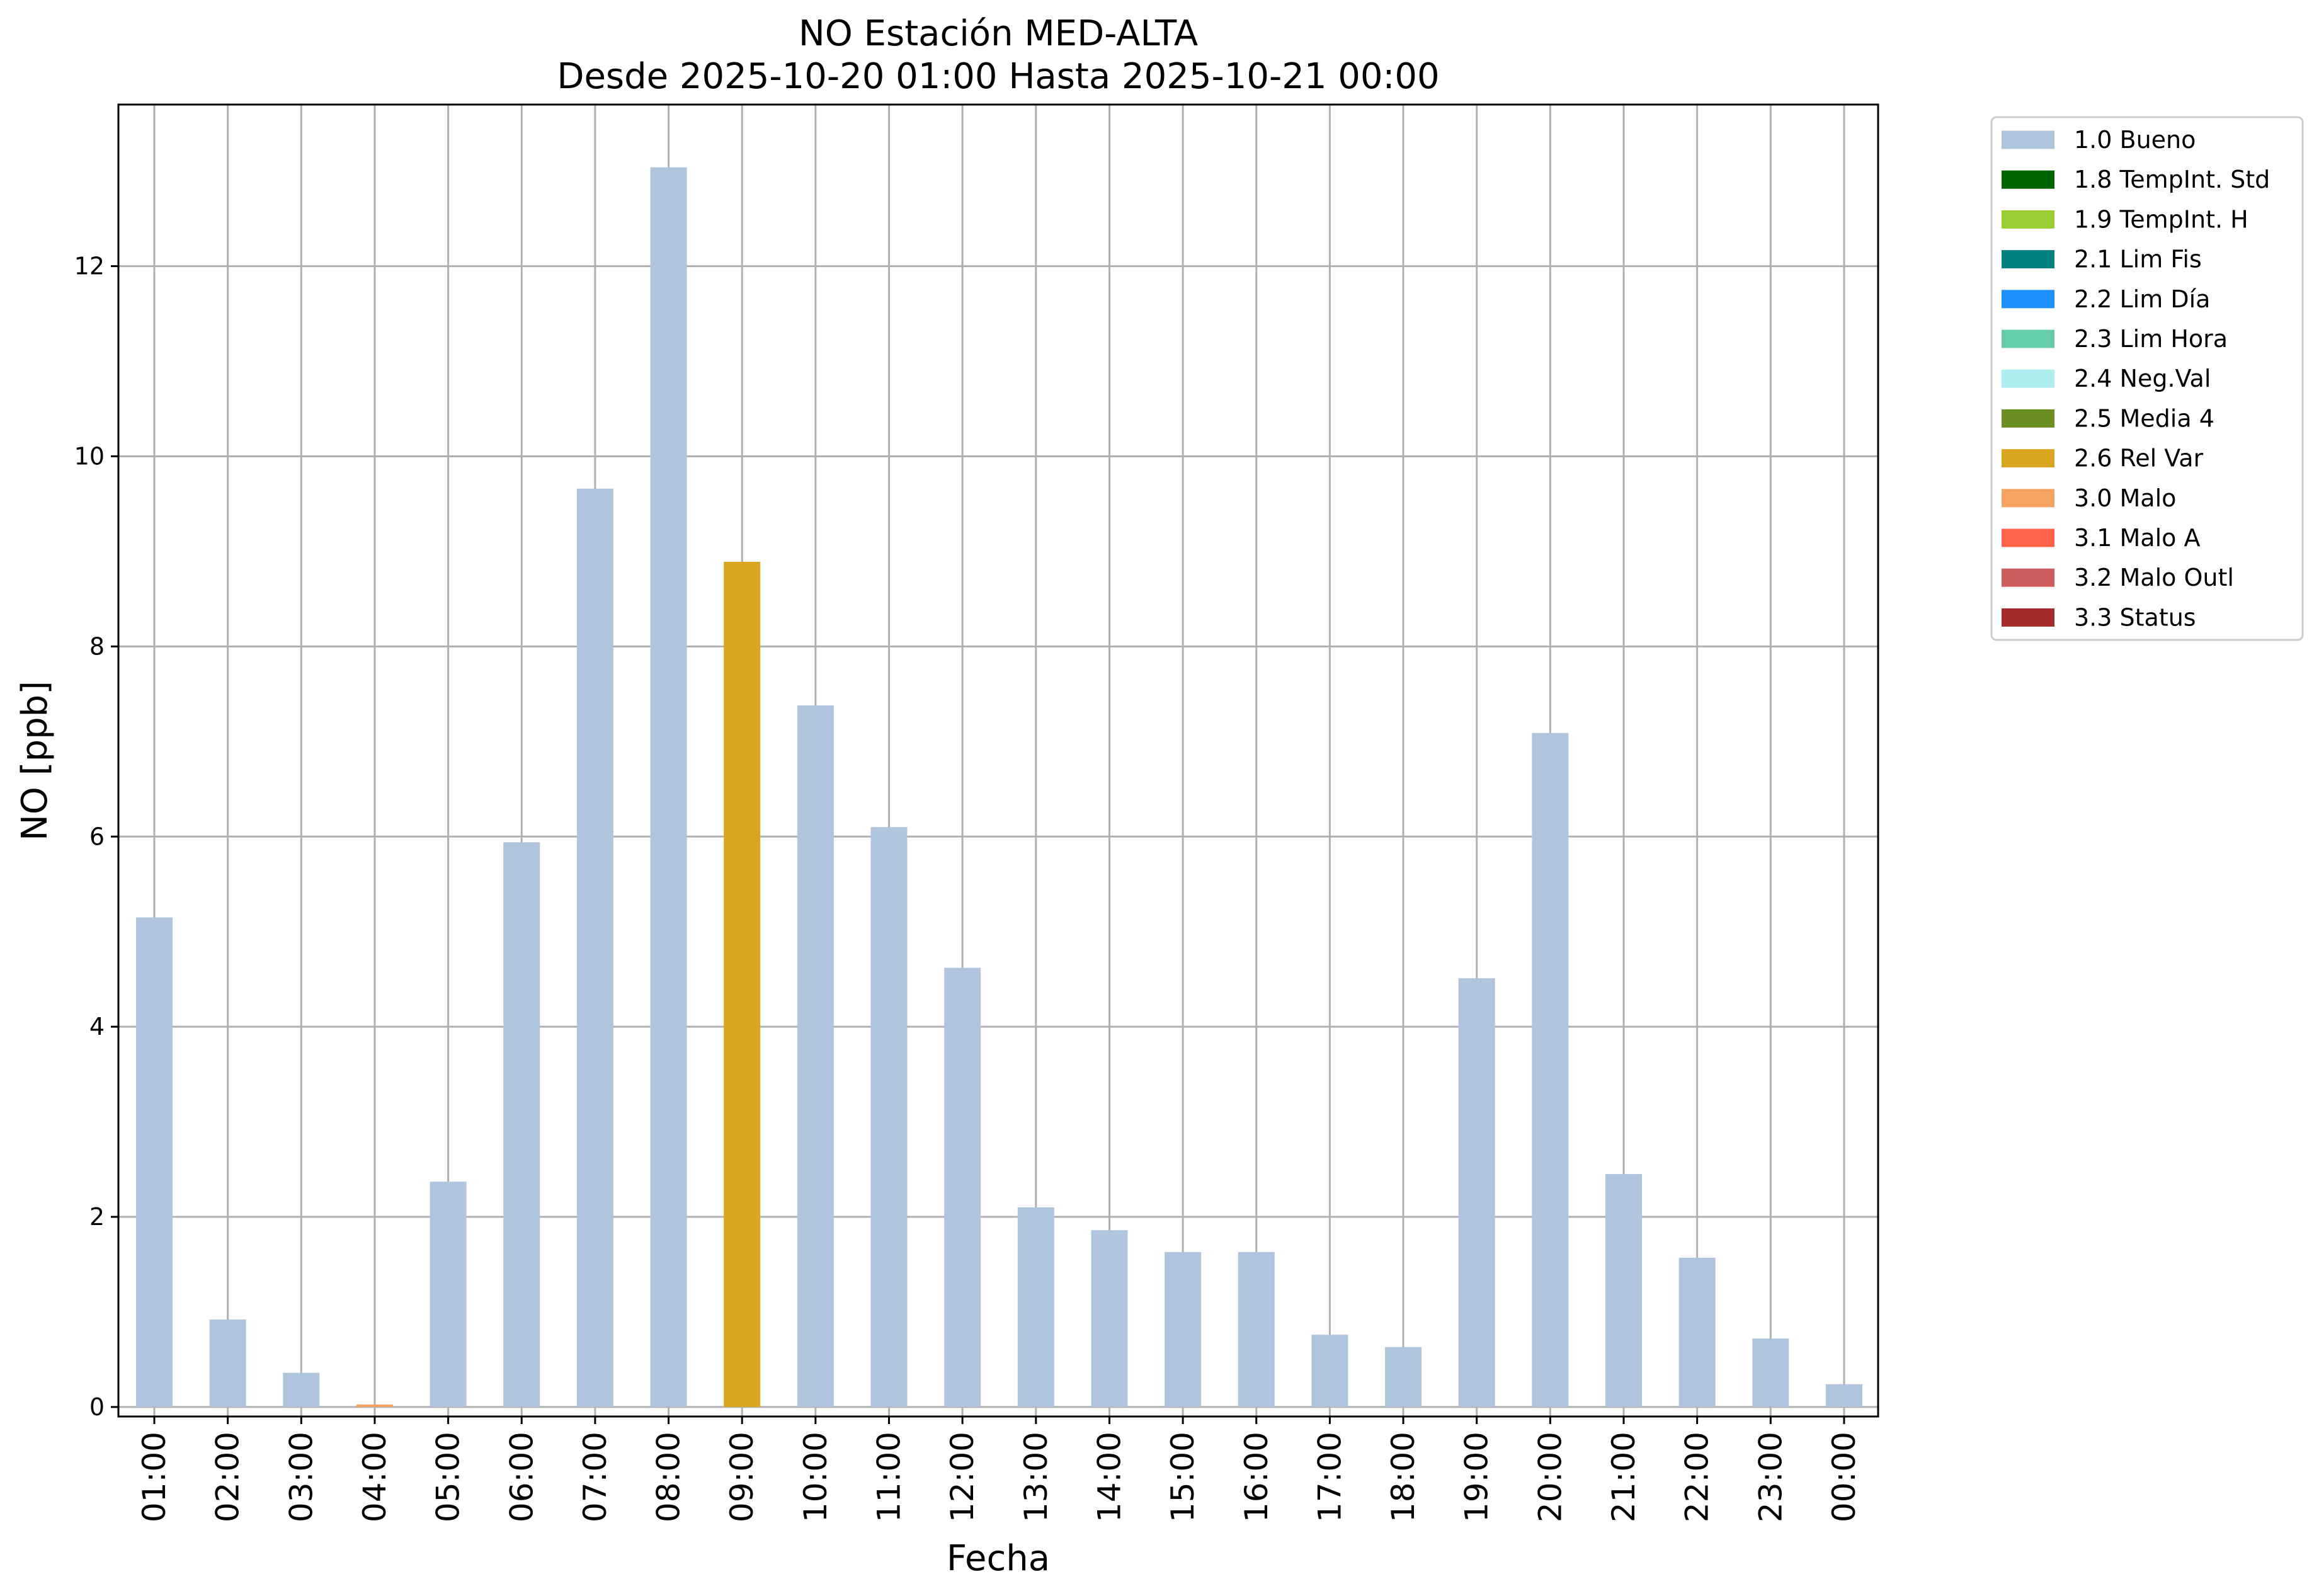  Describe the element at coordinates (1329, 1477) in the screenshot. I see `x-tick-label: 17:00` at that location.